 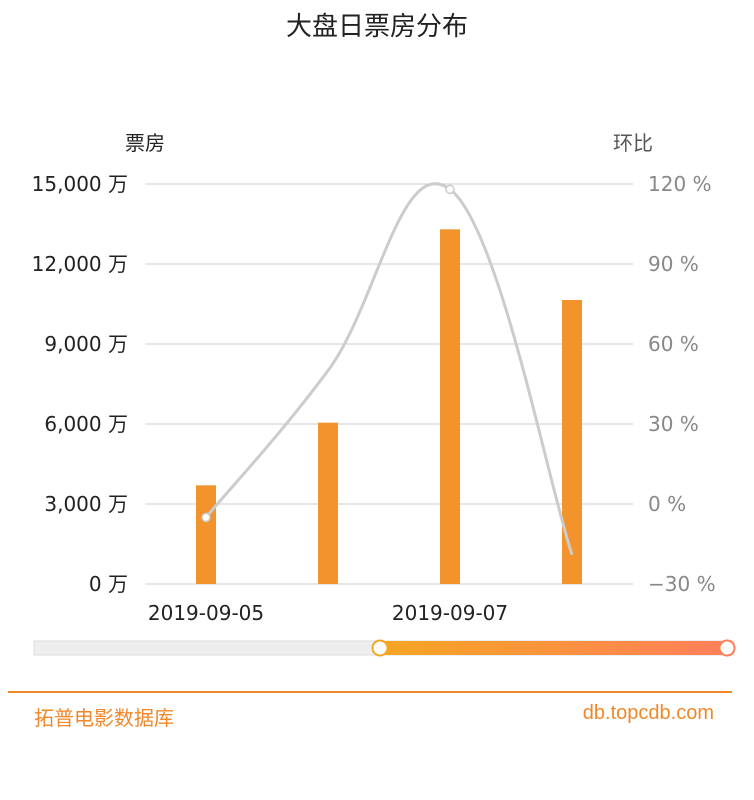 What do you see at coordinates (727, 648) in the screenshot?
I see `zoom-handle-end` at bounding box center [727, 648].